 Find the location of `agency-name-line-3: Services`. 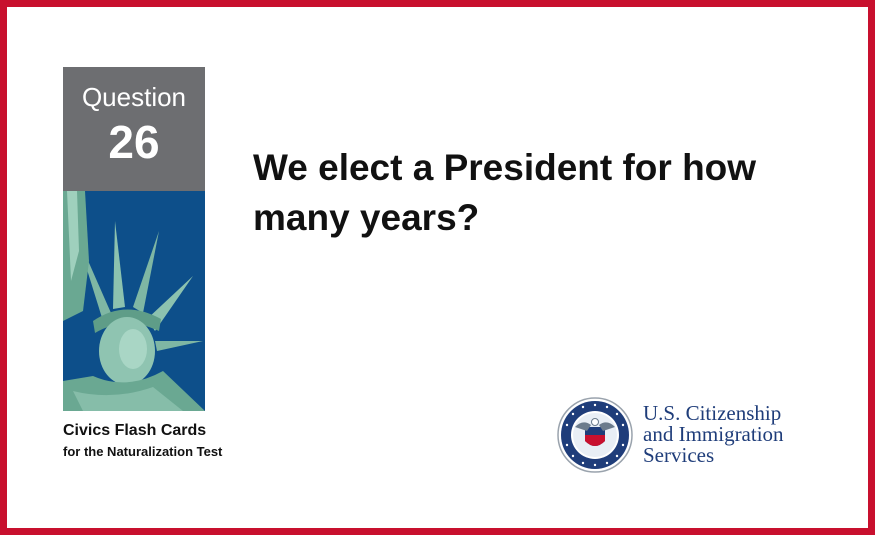

agency-name-line-3: Services is located at coordinates (679, 455).